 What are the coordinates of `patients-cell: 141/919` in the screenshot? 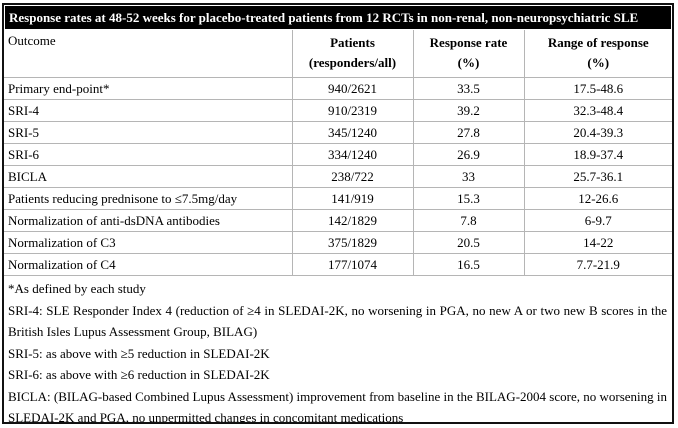 It's located at (353, 198).